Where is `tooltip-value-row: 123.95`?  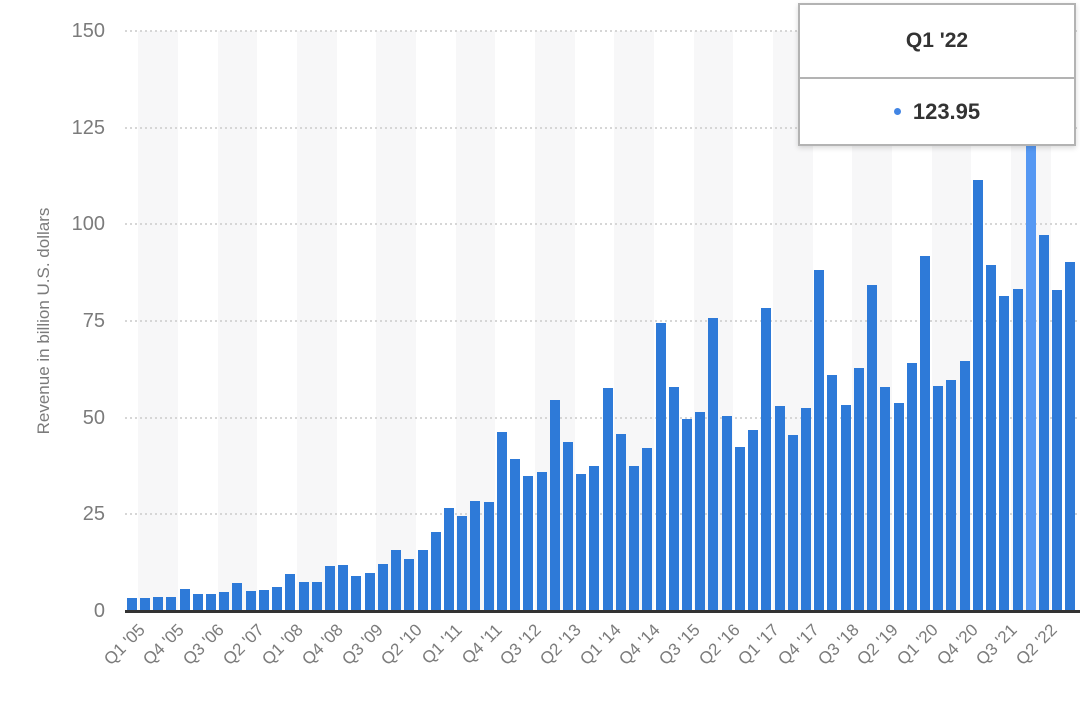 tooltip-value-row: 123.95 is located at coordinates (937, 111).